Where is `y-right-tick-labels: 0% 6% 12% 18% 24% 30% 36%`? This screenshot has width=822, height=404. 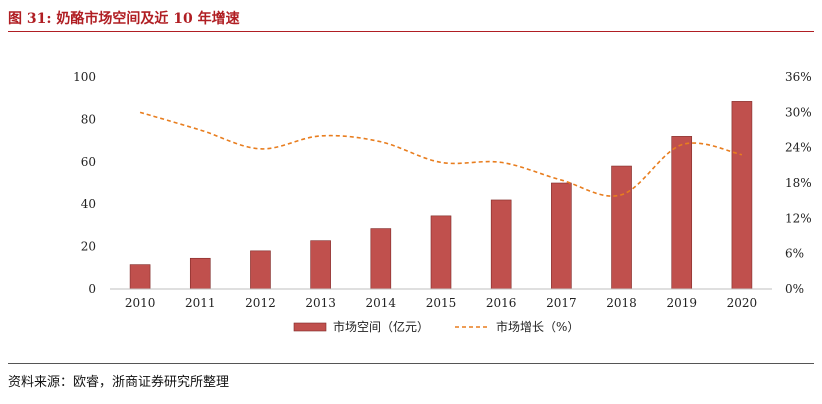
y-right-tick-labels: 0% 6% 12% 18% 24% 30% 36% is located at coordinates (798, 183).